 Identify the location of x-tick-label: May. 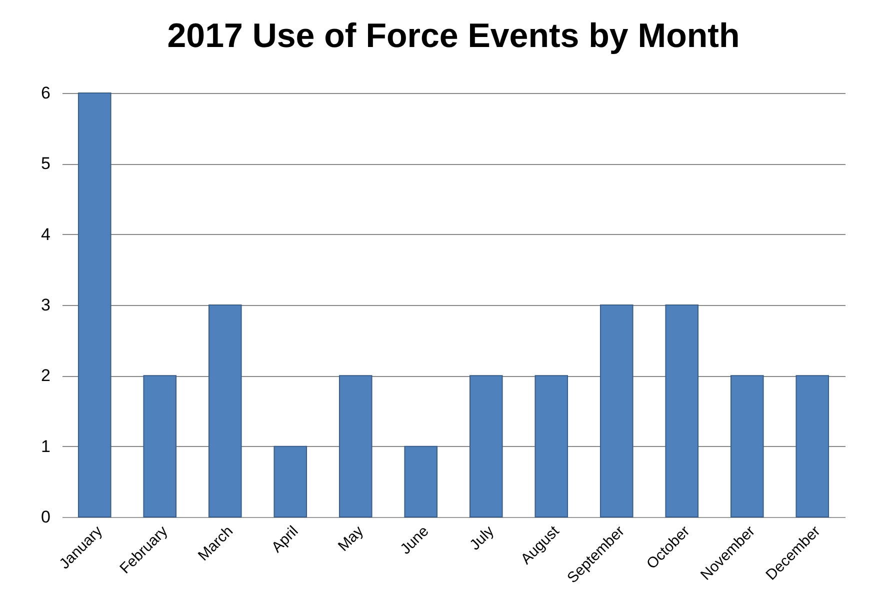
(351, 538).